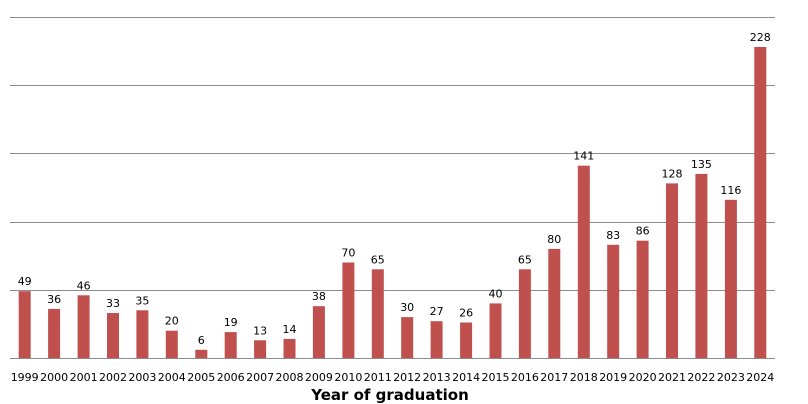  Describe the element at coordinates (83, 326) in the screenshot. I see `bar-2001` at that location.